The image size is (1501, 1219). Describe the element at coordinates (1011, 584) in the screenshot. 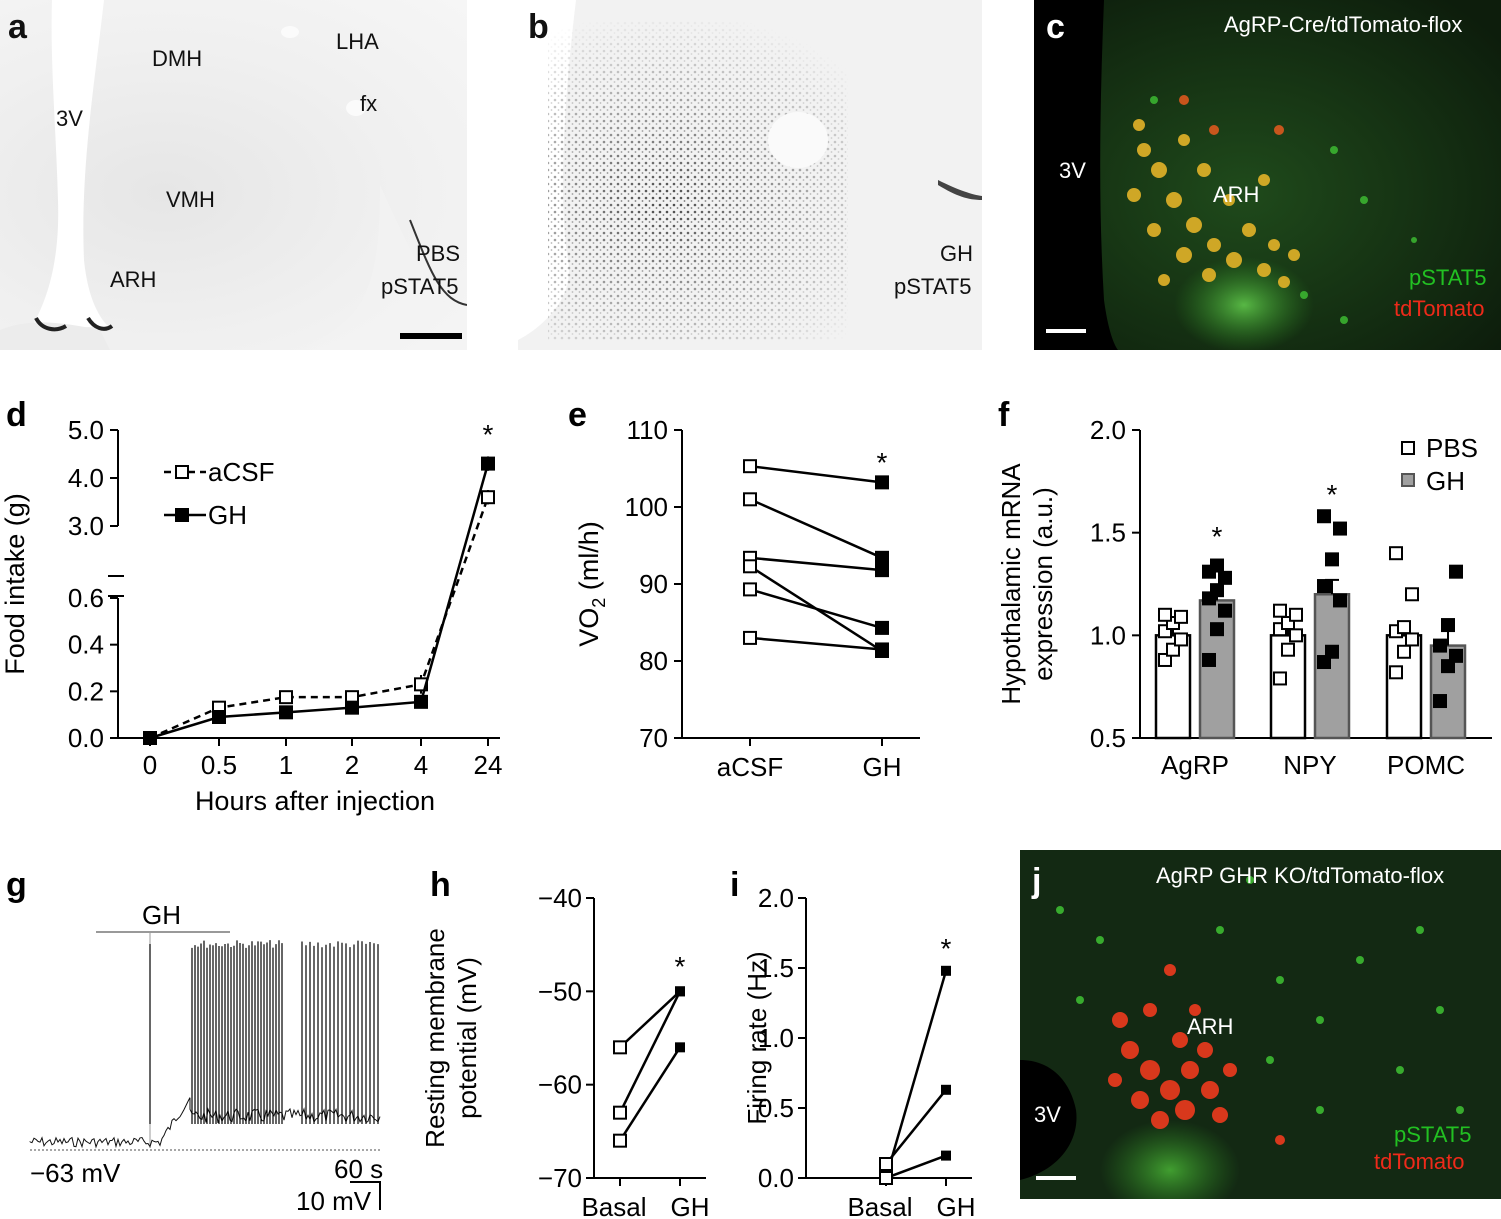

I see `y-axis-label: Hypothalamic mRNA` at that location.